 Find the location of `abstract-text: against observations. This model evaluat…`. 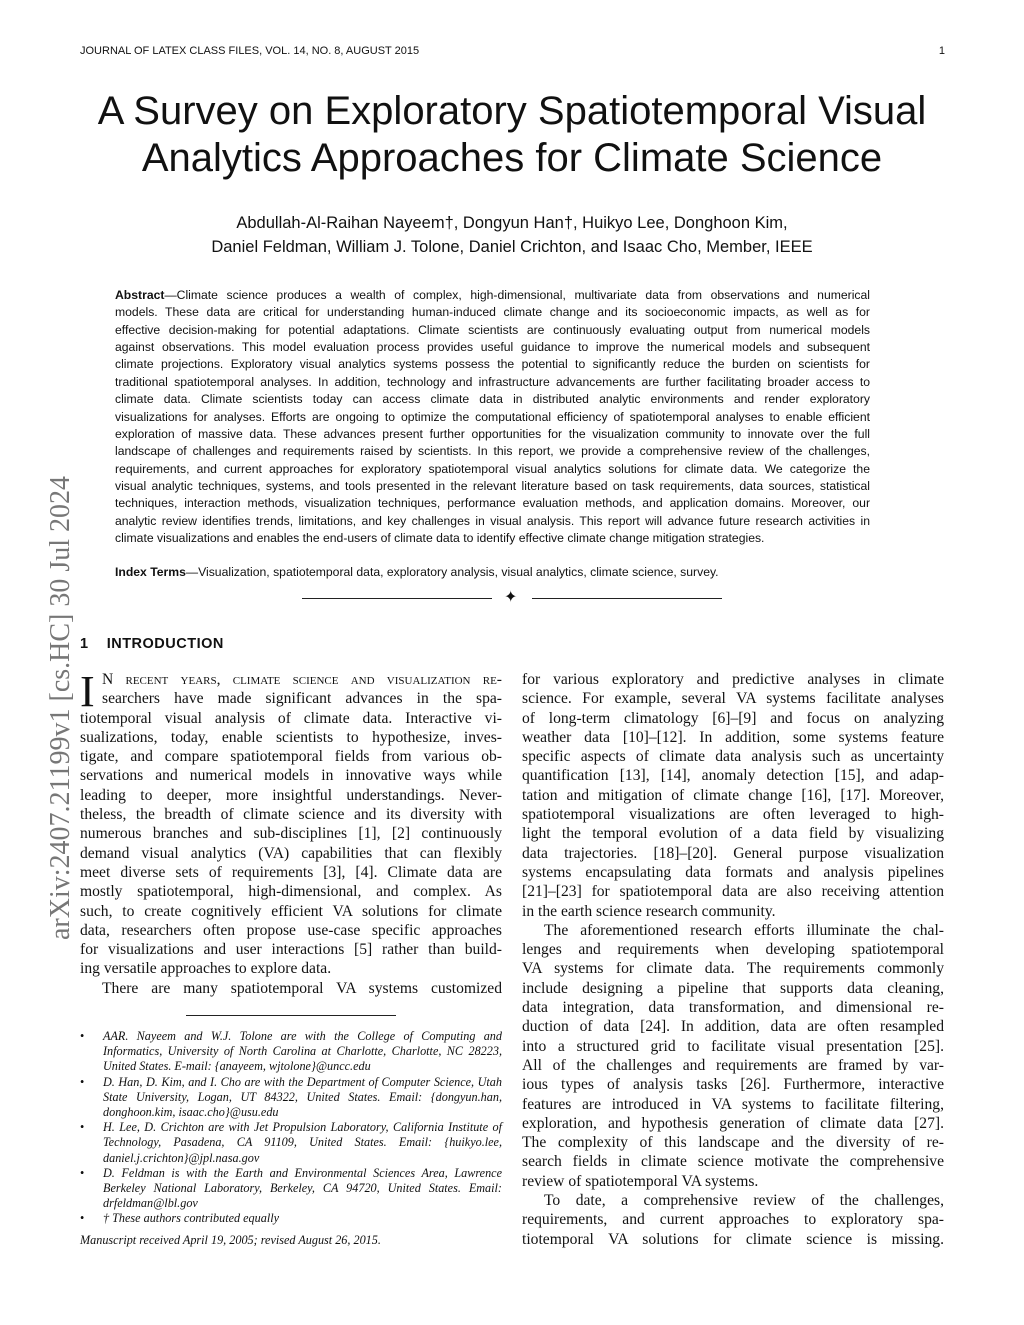

abstract-text: against observations. This model evaluat… is located at coordinates (492, 347).